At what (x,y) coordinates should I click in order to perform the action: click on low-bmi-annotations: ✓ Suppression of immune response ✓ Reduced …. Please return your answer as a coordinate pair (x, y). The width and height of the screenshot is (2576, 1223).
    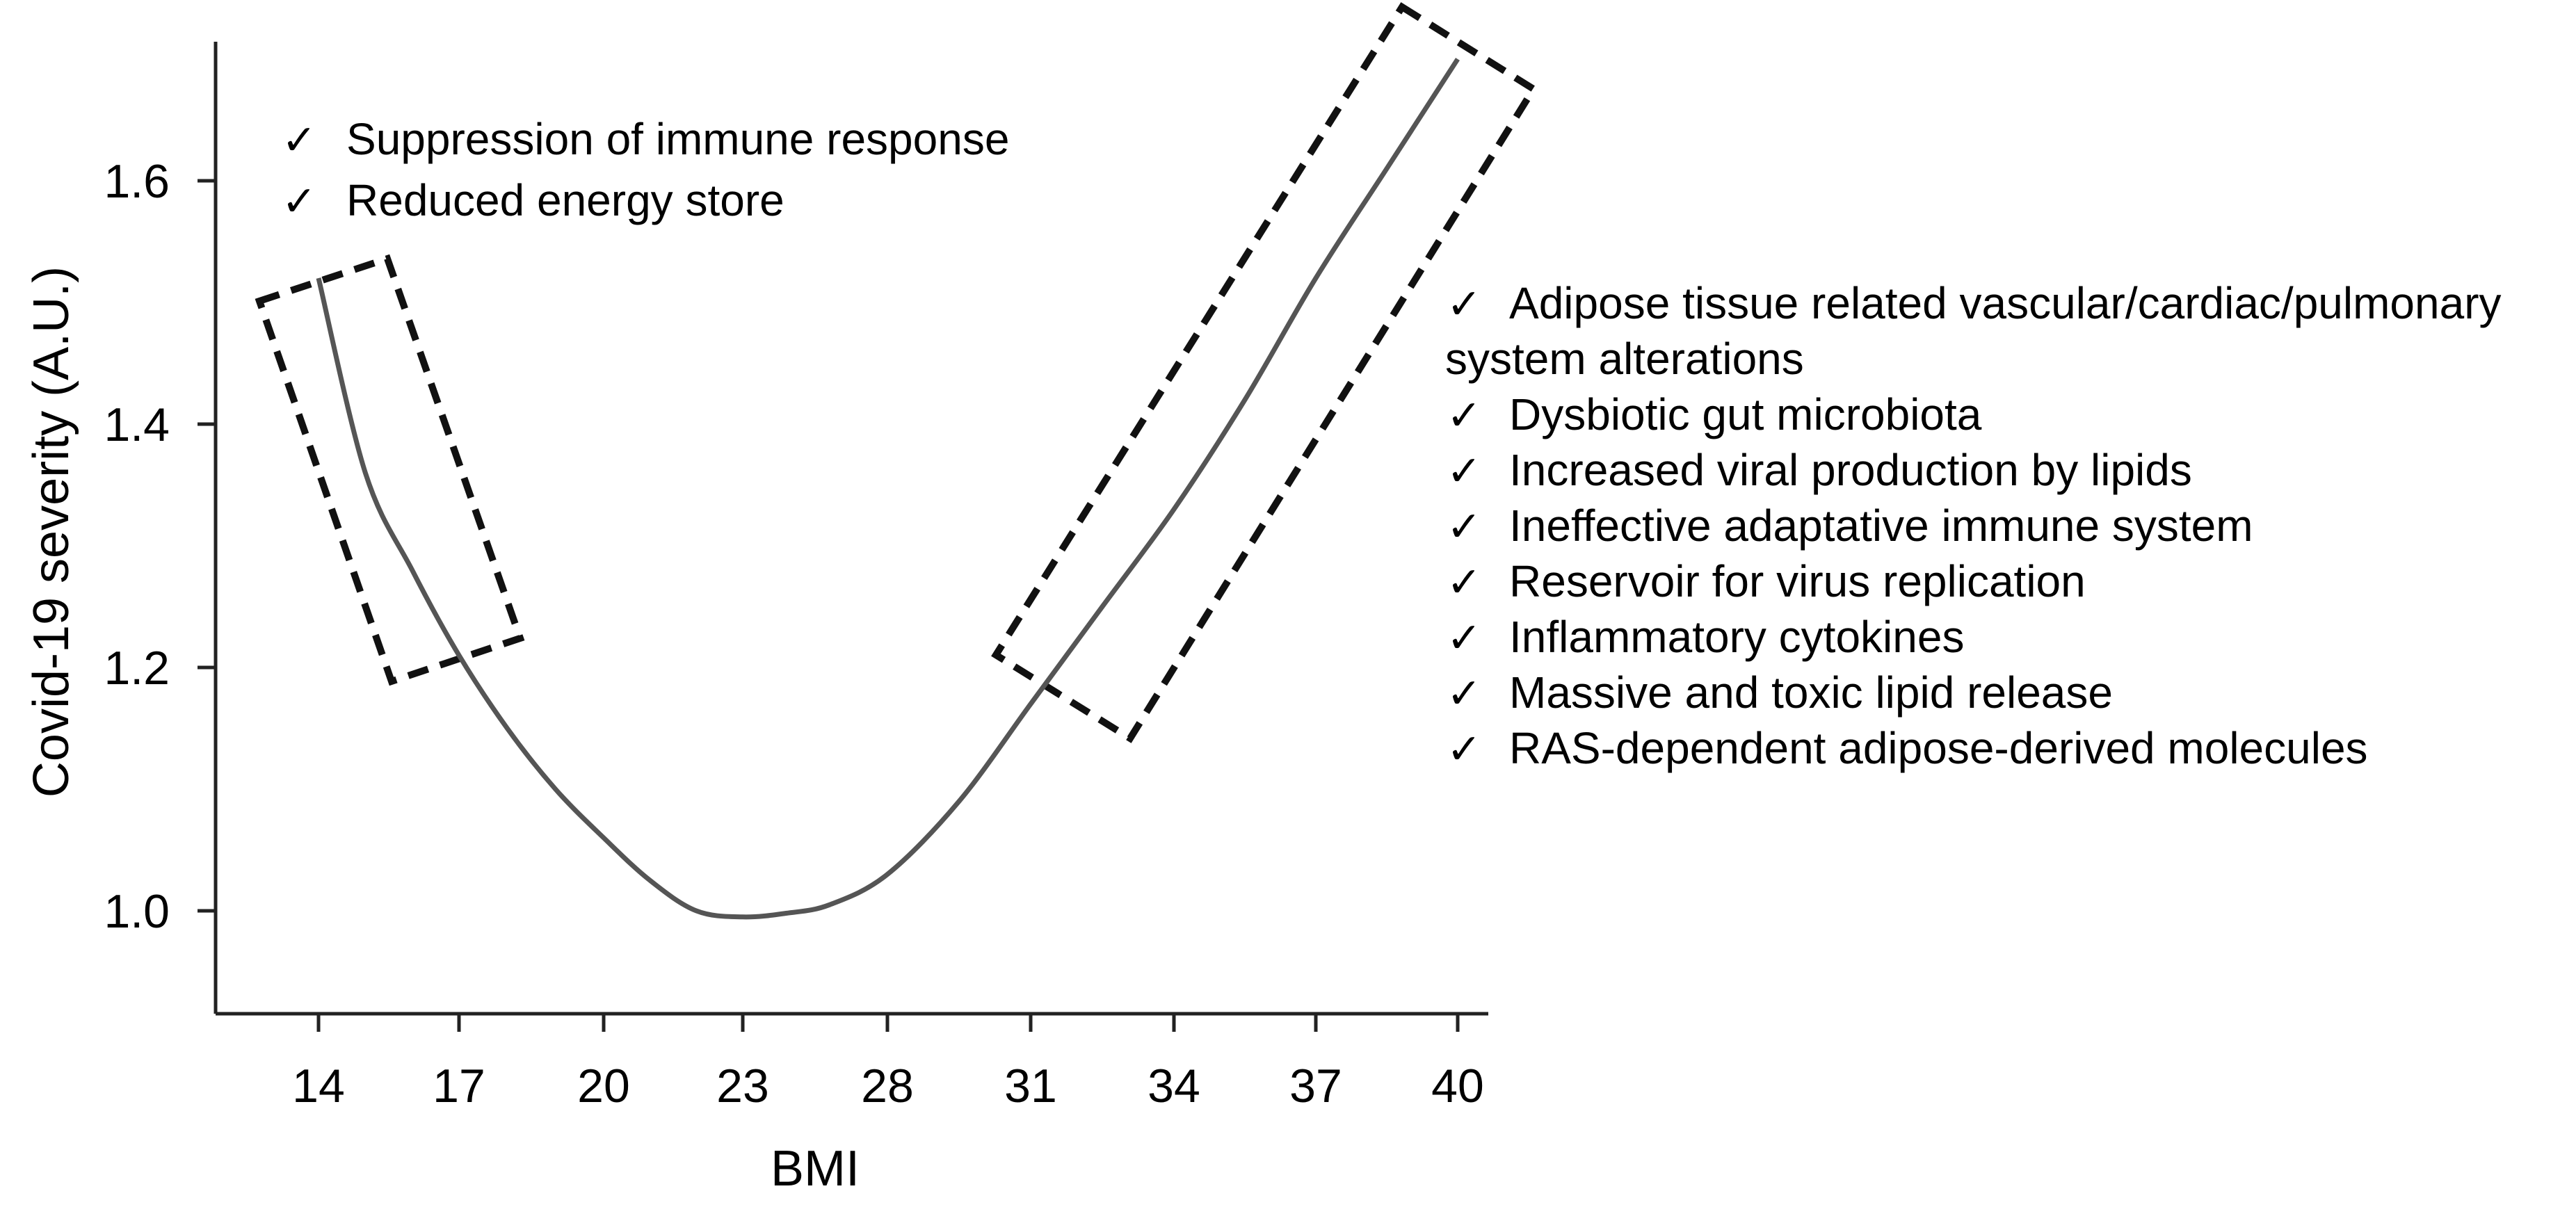
    Looking at the image, I should click on (645, 170).